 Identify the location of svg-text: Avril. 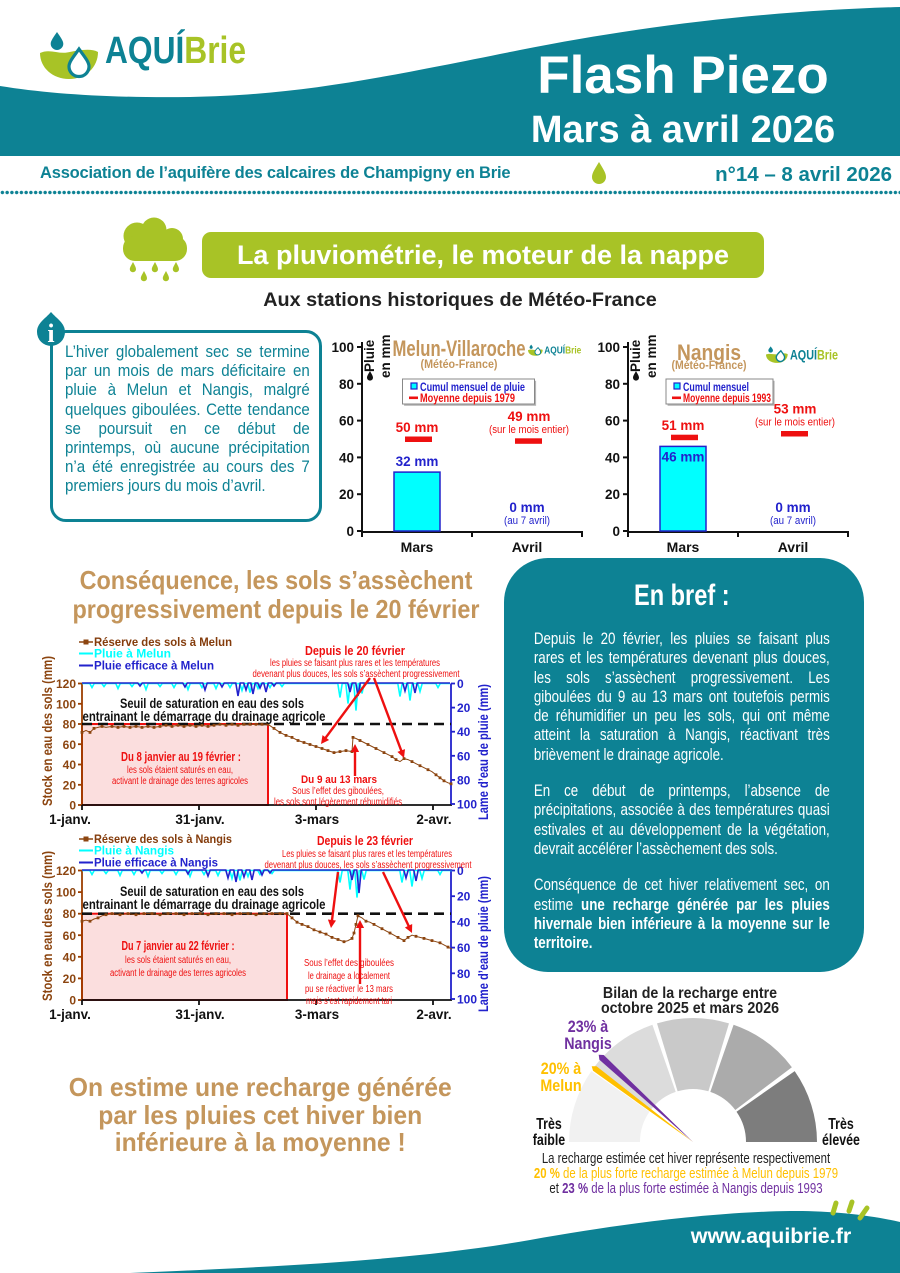
(793, 547).